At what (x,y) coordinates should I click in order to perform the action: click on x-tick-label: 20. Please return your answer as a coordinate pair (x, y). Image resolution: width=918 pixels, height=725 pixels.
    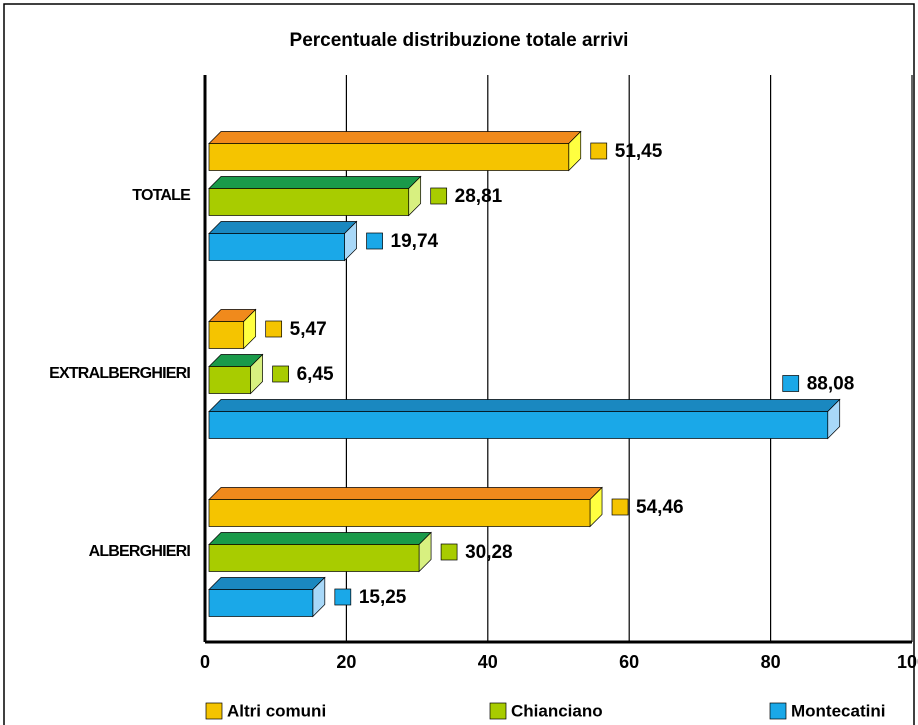
    Looking at the image, I should click on (346, 662).